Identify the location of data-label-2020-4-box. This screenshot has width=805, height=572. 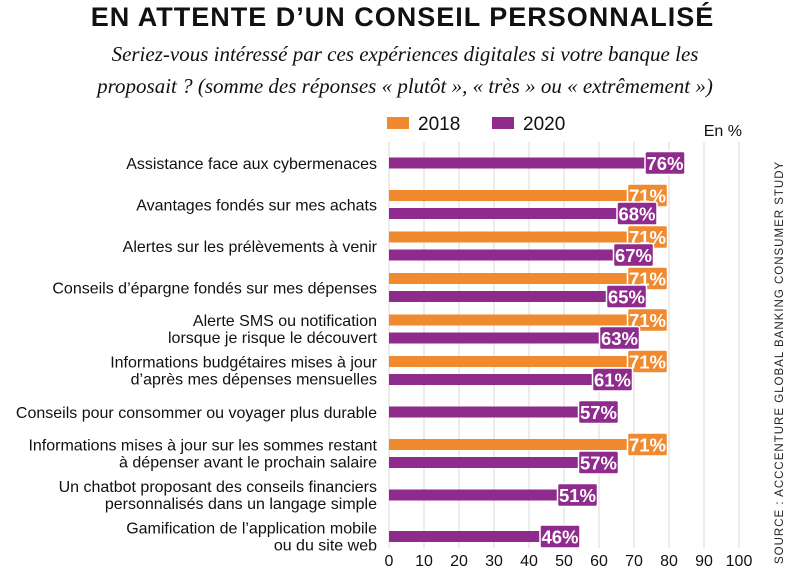
(619, 338).